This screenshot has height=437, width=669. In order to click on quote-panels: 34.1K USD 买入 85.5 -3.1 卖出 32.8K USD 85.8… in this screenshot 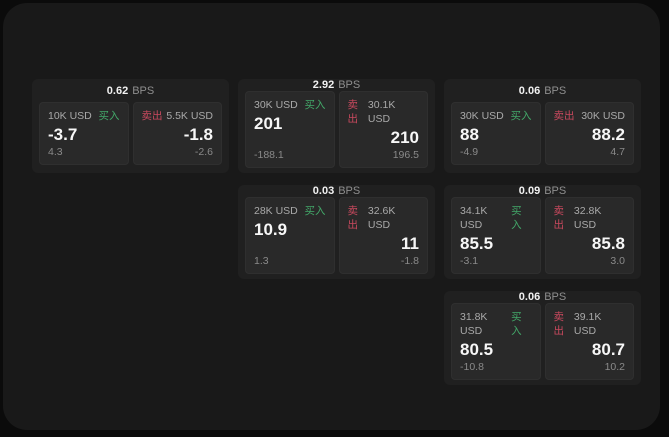, I will do `click(542, 235)`.